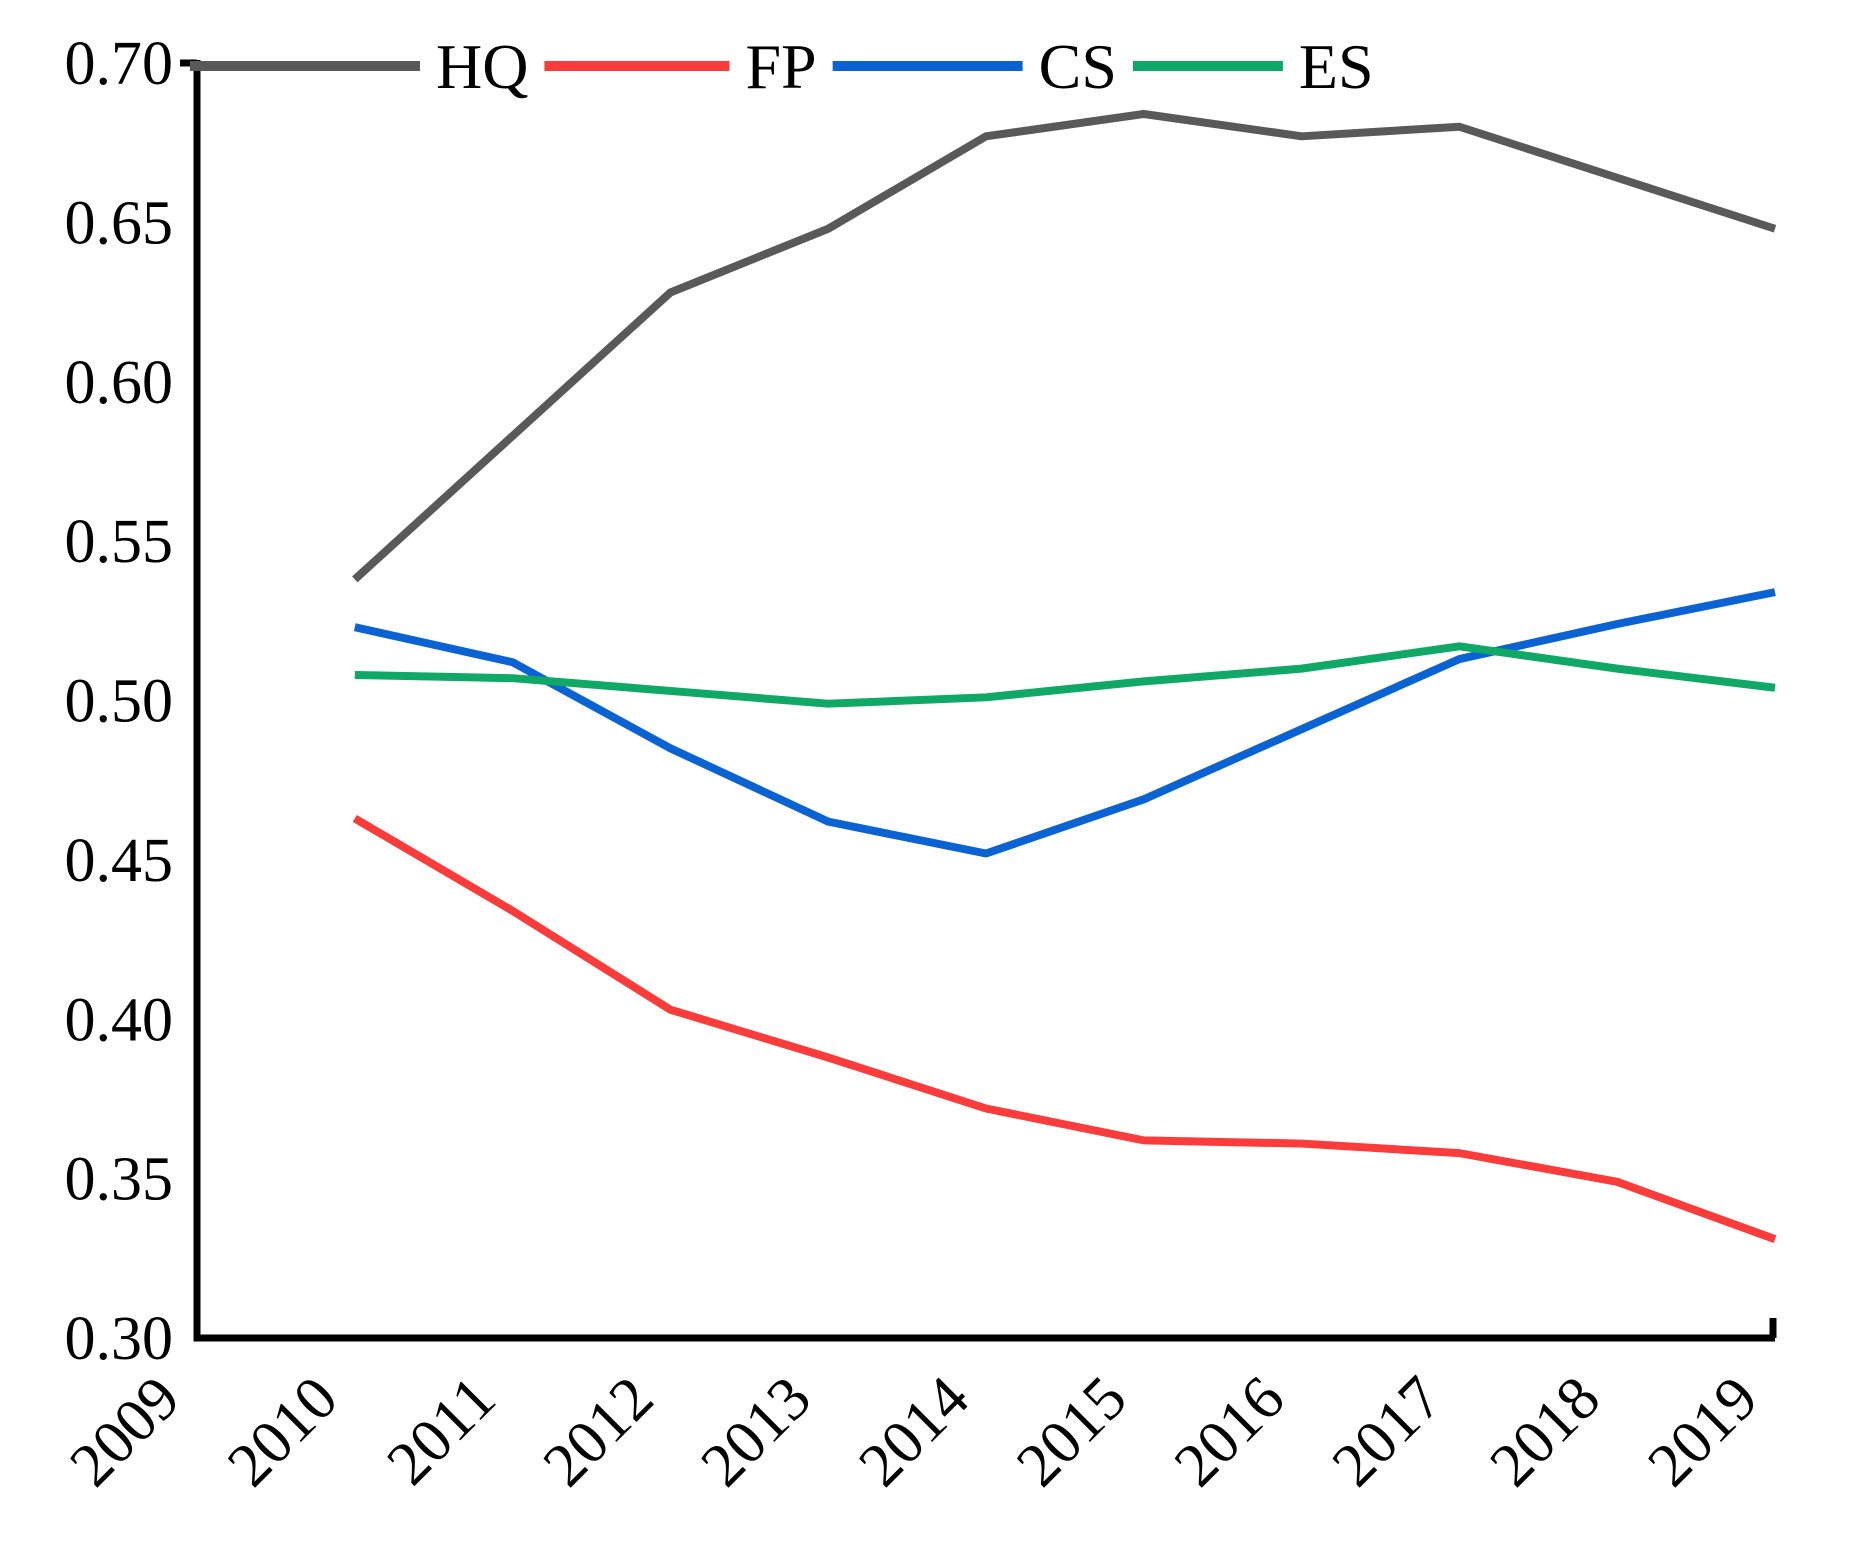 This screenshot has width=1854, height=1546. Describe the element at coordinates (119, 64) in the screenshot. I see `y-tick-label: 0.70` at that location.